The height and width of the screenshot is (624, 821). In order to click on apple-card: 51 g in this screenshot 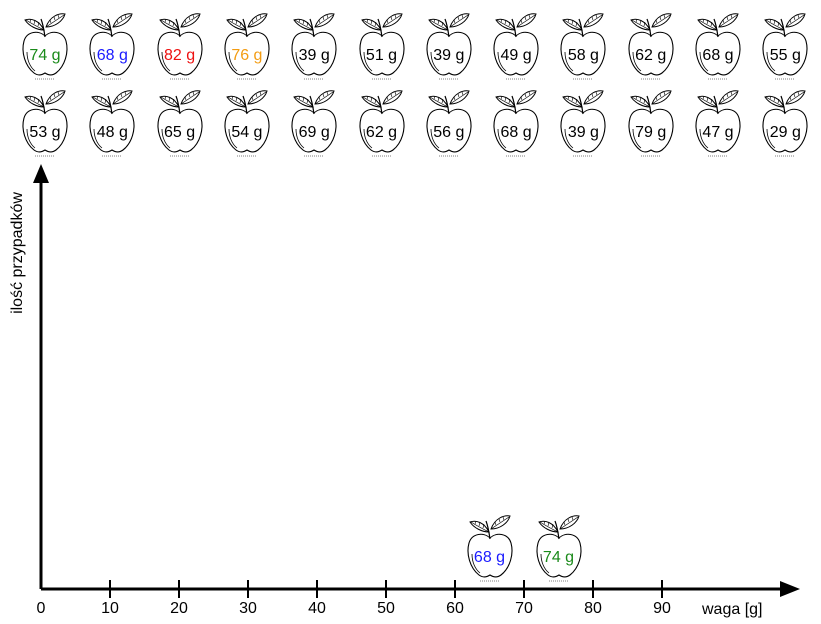, I will do `click(382, 45)`.